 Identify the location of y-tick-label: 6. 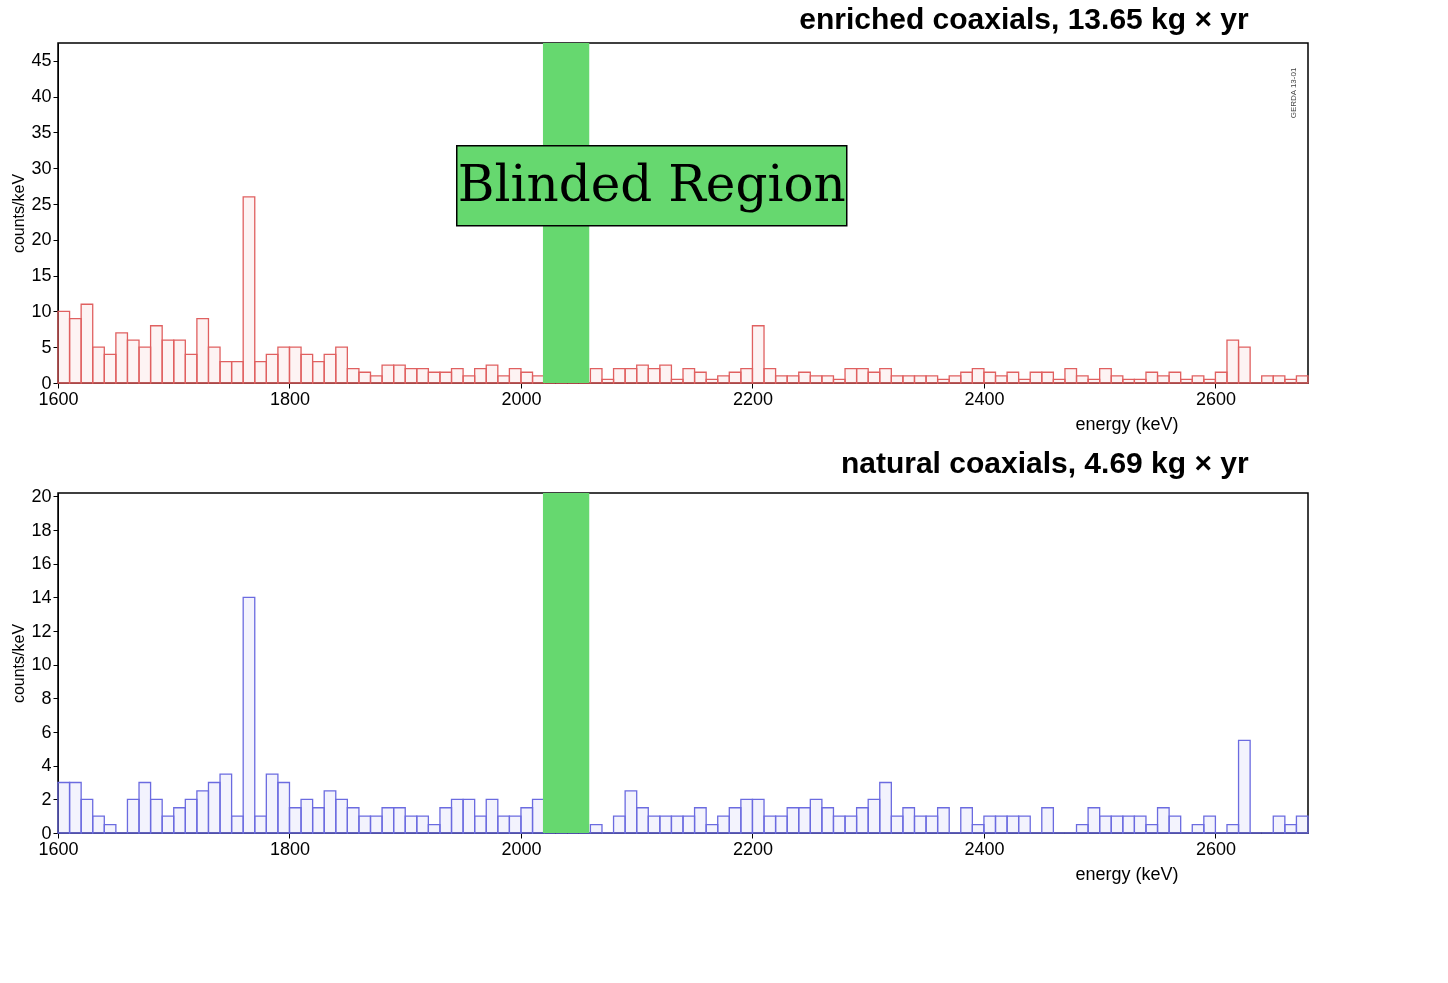
(46, 731).